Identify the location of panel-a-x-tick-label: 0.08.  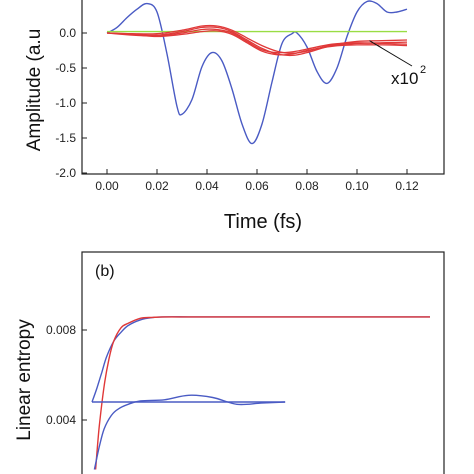
(307, 186).